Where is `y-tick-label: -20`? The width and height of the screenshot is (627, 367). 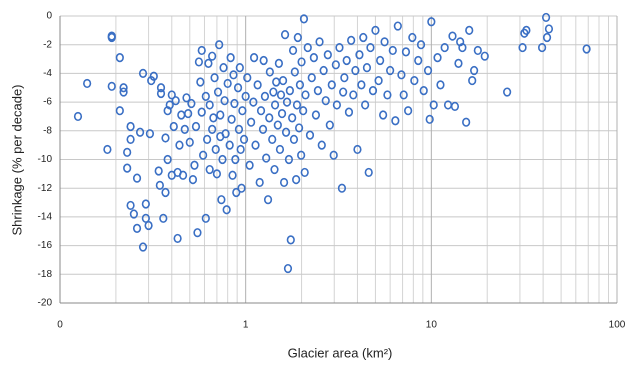
y-tick-label: -20 is located at coordinates (45, 303).